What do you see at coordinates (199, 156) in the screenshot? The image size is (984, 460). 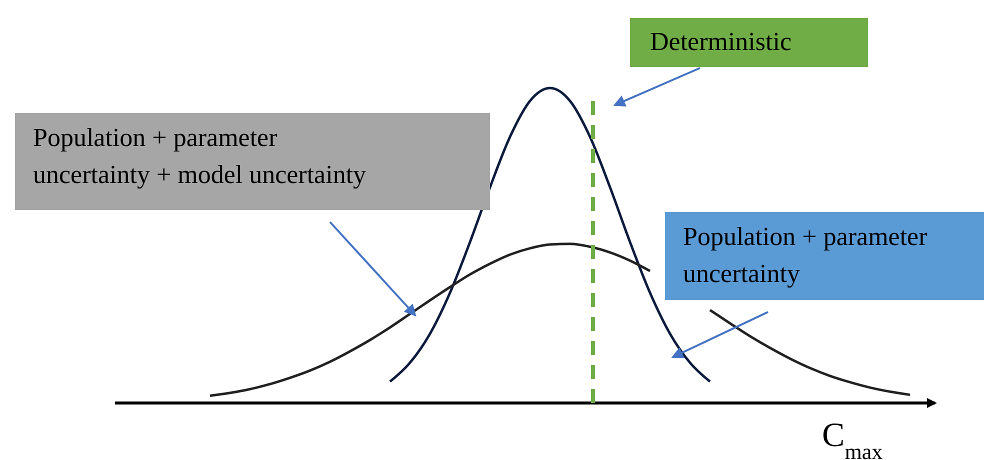 I see `text: Population + parameter uncertainty + model uncertainty` at bounding box center [199, 156].